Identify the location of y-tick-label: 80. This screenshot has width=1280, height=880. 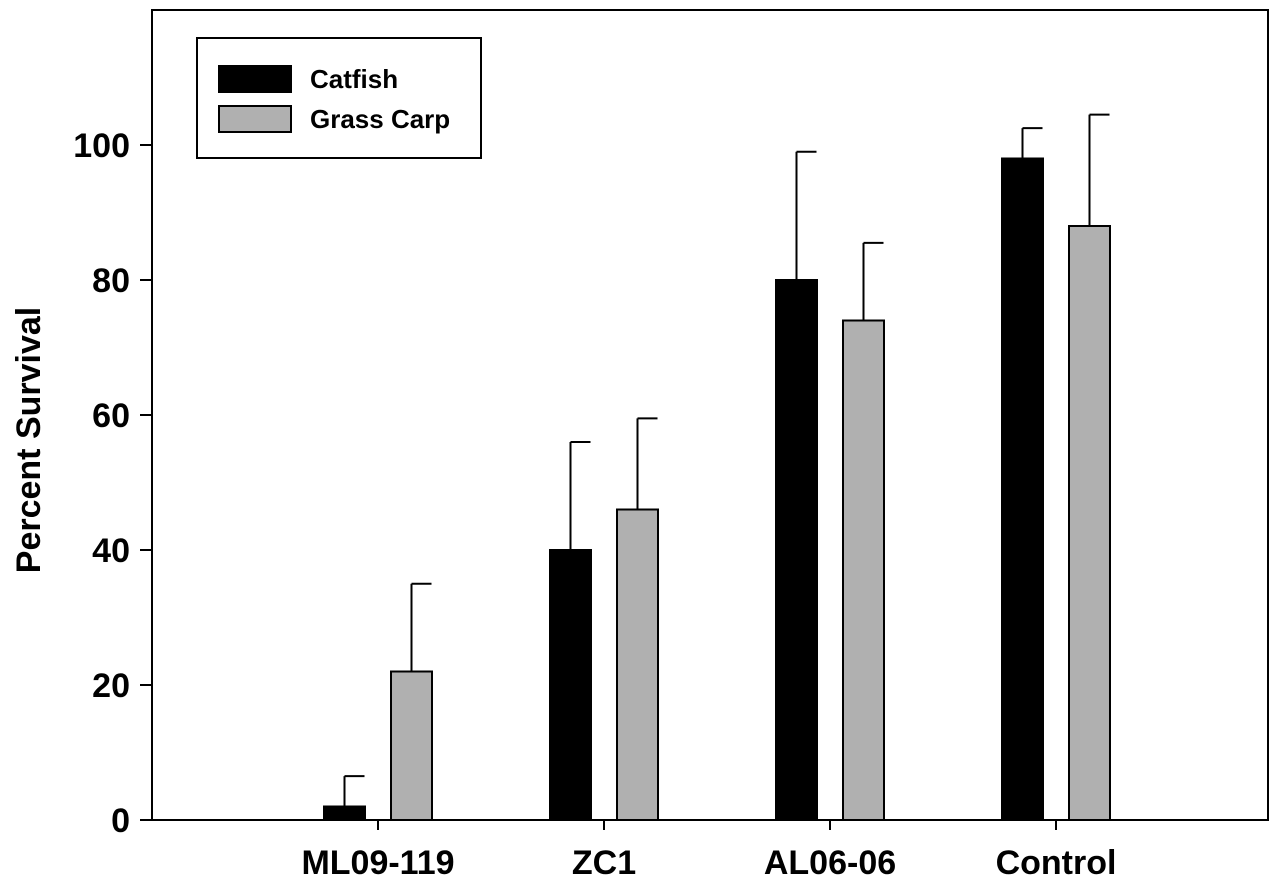
(111, 281).